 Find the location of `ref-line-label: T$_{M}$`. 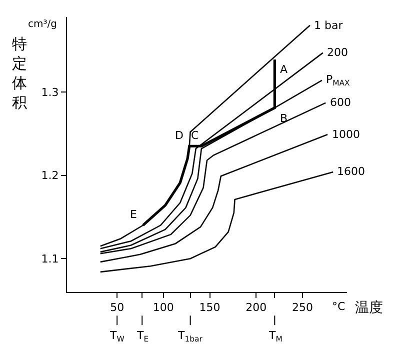

ref-line-label: T$_{M}$ is located at coordinates (275, 336).